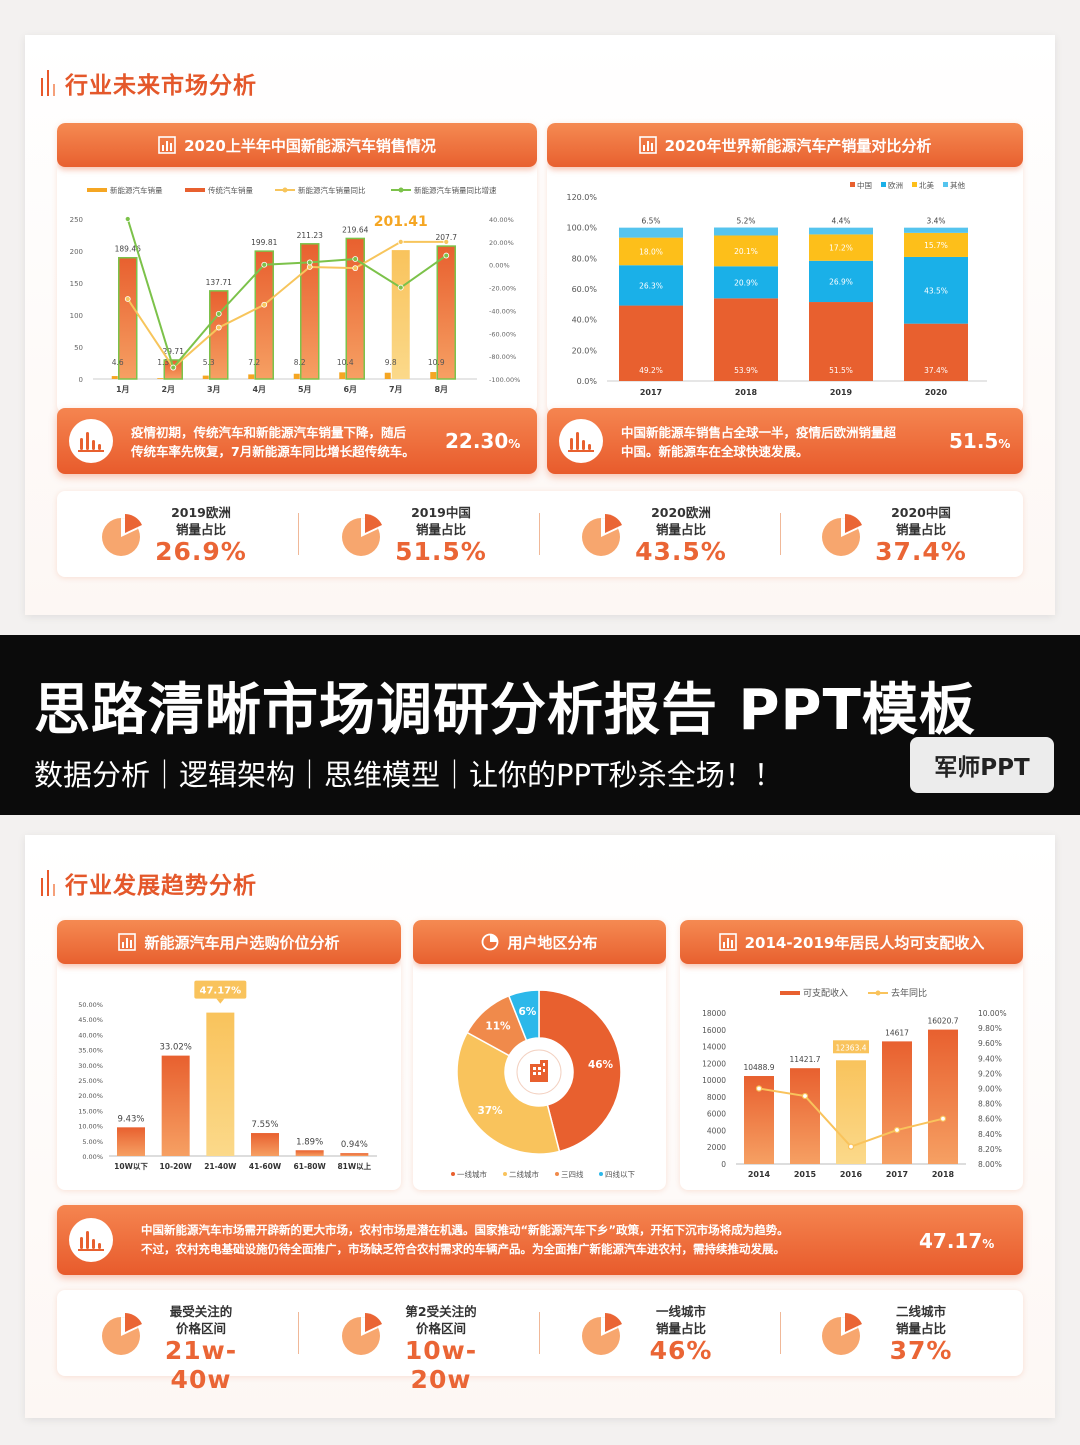 Image resolution: width=1080 pixels, height=1445 pixels. What do you see at coordinates (177, 1342) in the screenshot?
I see `stat-item: 最受关注的 价格区间 21w-40w` at bounding box center [177, 1342].